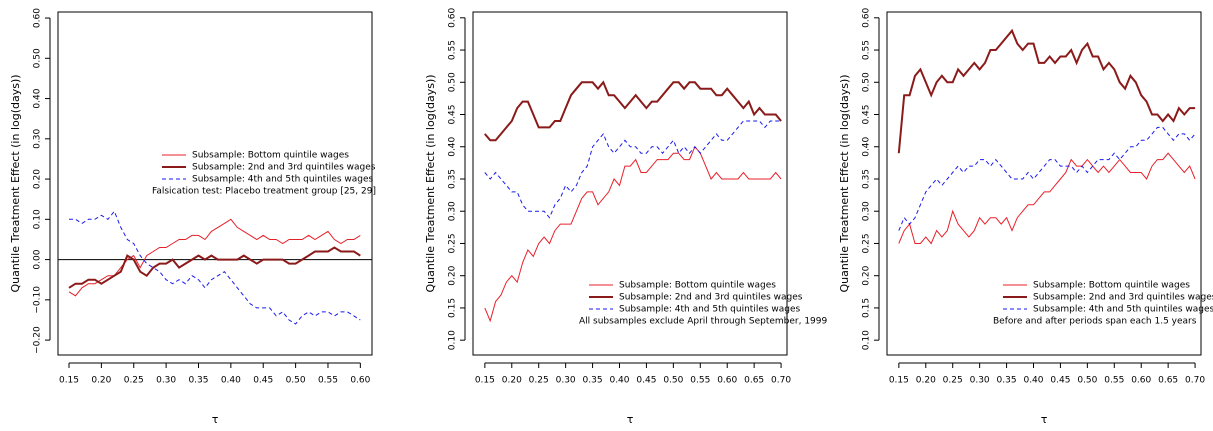 This screenshot has width=1213, height=431. I want to click on y-tick-label: 0.00, so click(38, 259).